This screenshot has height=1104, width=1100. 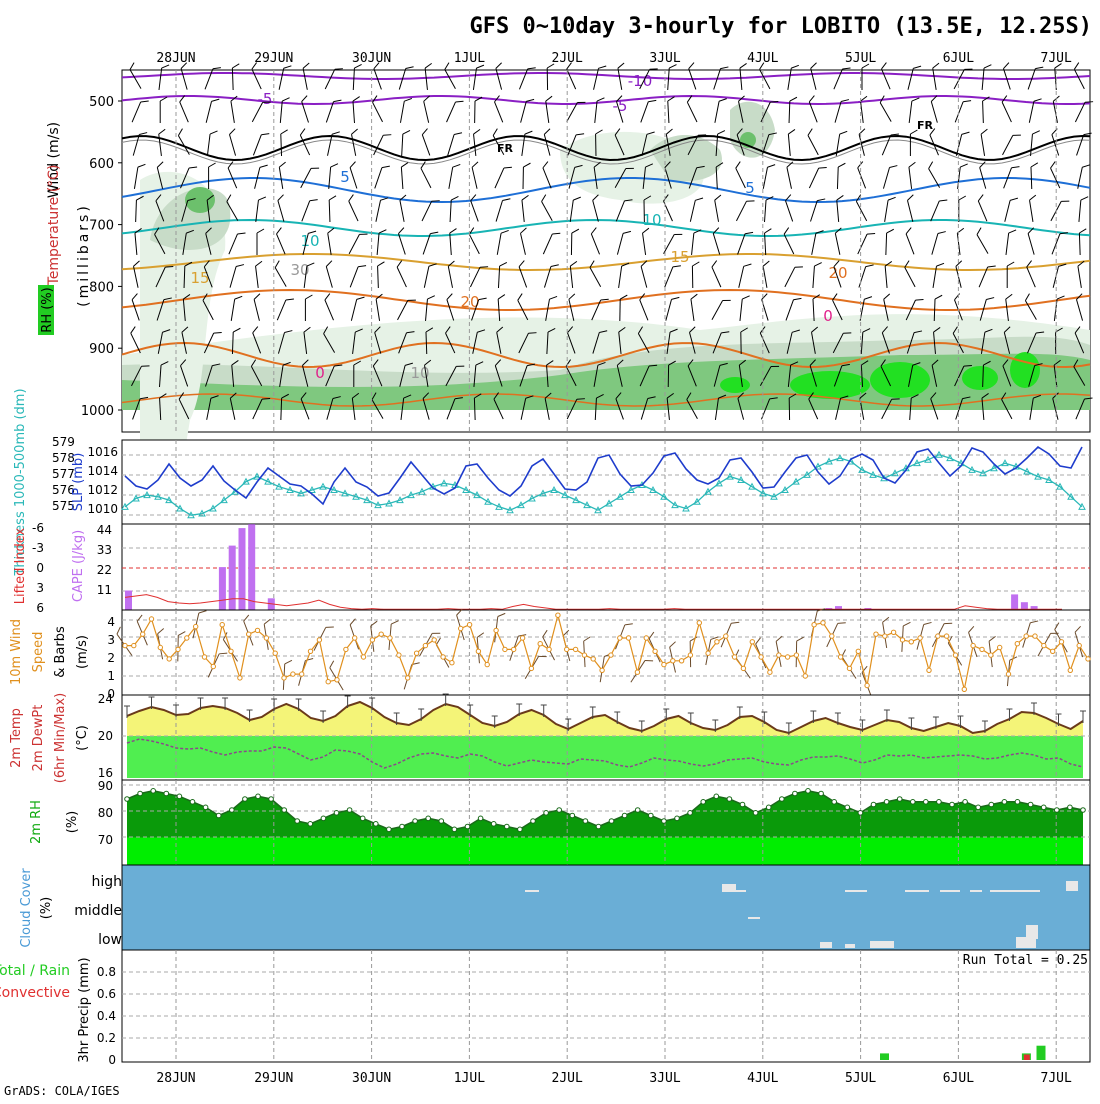 I want to click on cape-ylabel: CAPE (J/kg), so click(x=78, y=566).